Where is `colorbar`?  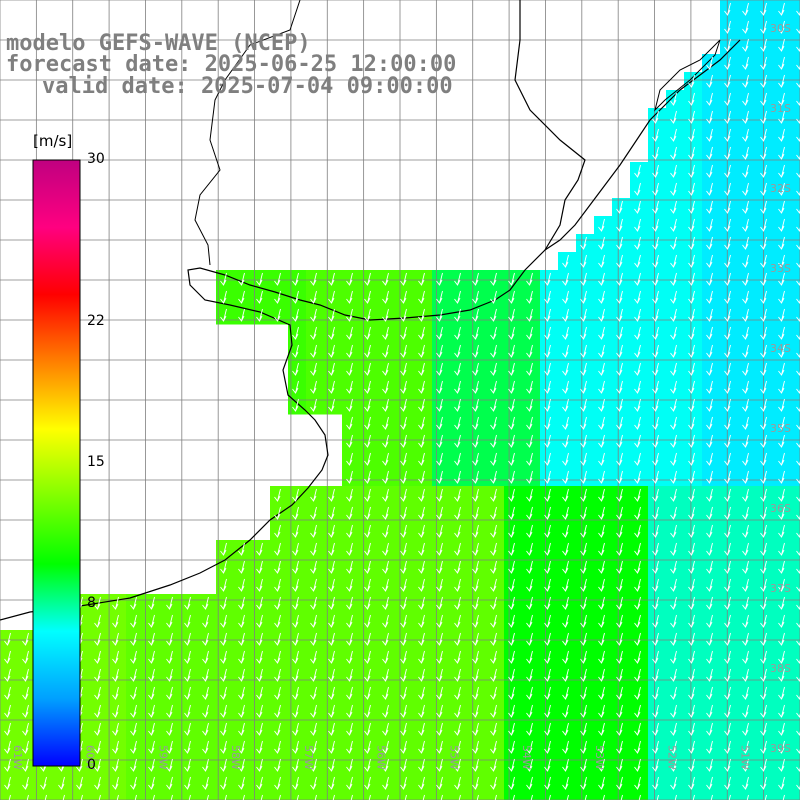
colorbar is located at coordinates (56, 463).